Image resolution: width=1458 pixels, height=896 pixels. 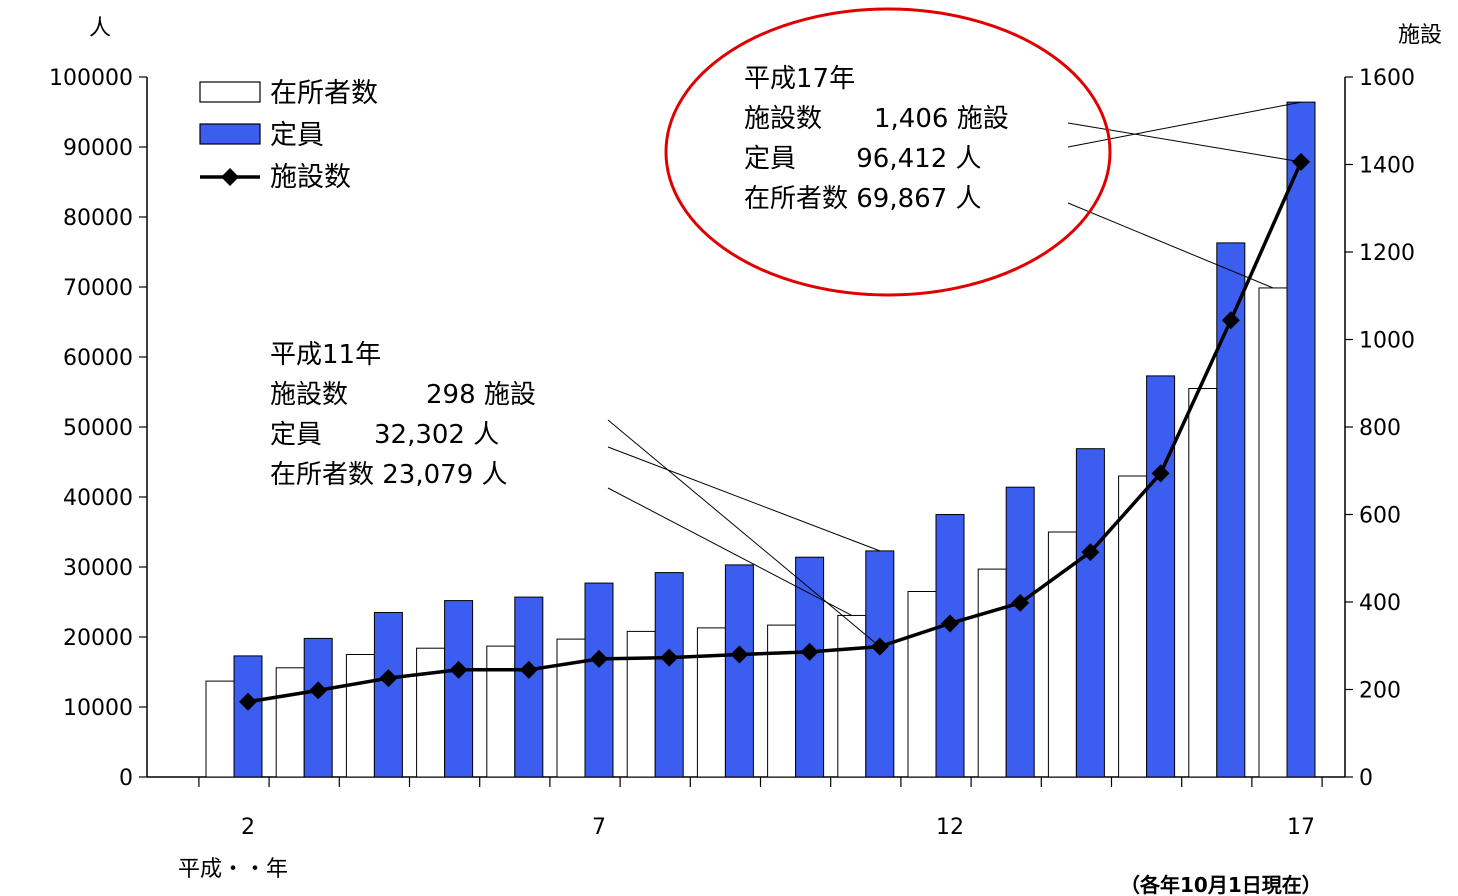 I want to click on left-y-tick-label: 40000, so click(x=98, y=498).